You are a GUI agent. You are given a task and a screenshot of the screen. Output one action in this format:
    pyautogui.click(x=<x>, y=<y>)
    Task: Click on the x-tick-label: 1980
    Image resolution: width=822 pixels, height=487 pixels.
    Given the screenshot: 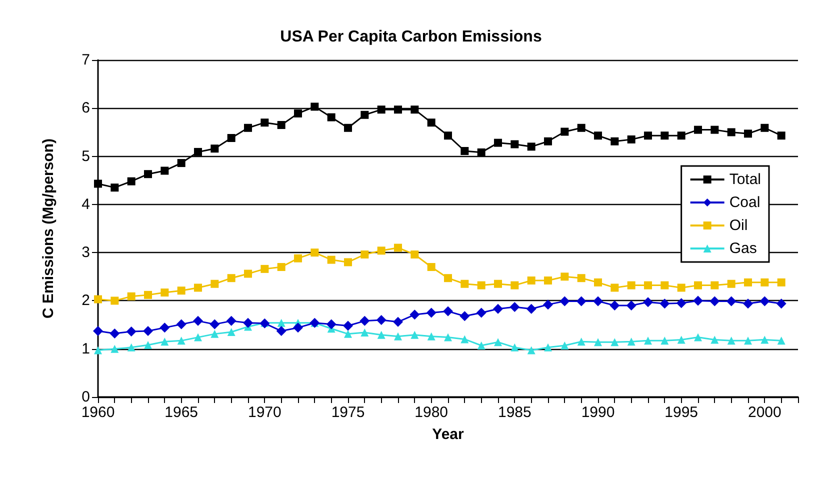 What is the action you would take?
    pyautogui.click(x=431, y=412)
    